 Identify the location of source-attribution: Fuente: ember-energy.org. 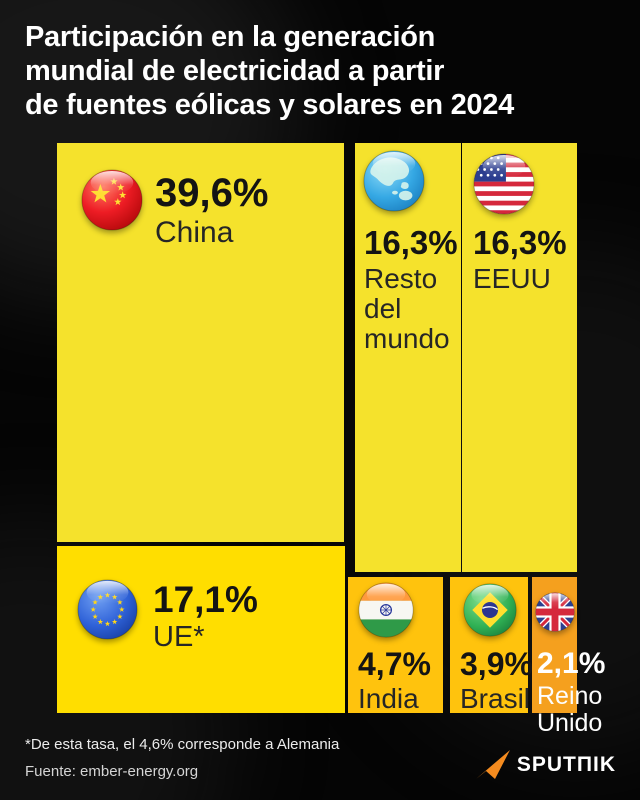
(112, 771).